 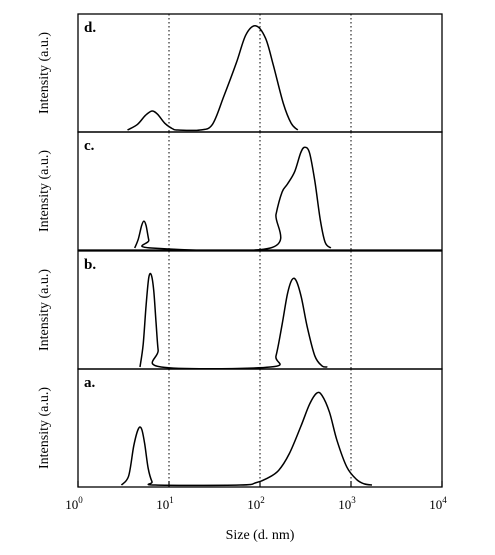 I want to click on x-tick-label: 10³, so click(x=347, y=503).